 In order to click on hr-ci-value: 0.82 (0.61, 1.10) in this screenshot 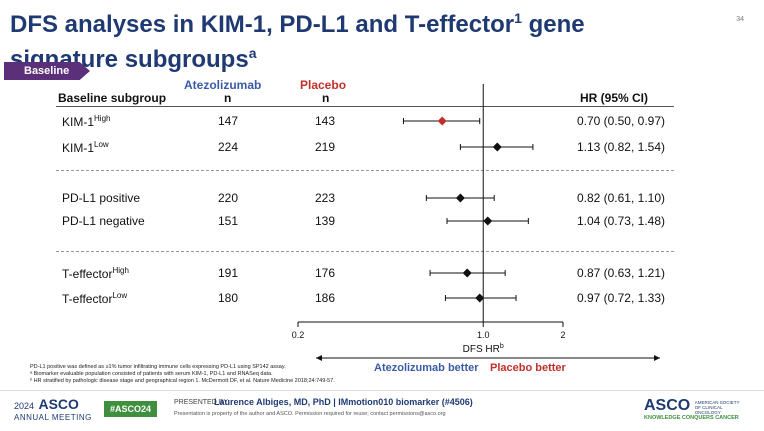, I will do `click(620, 198)`.